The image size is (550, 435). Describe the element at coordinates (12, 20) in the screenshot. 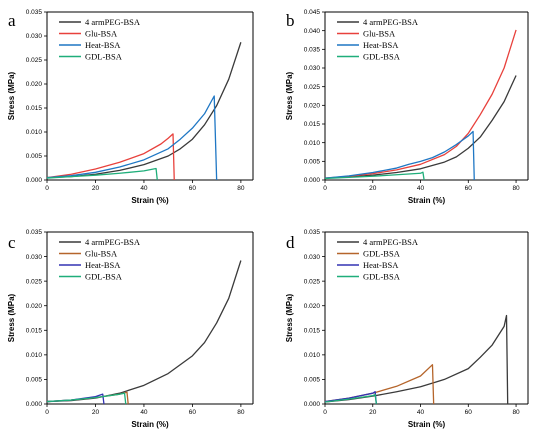

I see `panel-letter: a` at that location.